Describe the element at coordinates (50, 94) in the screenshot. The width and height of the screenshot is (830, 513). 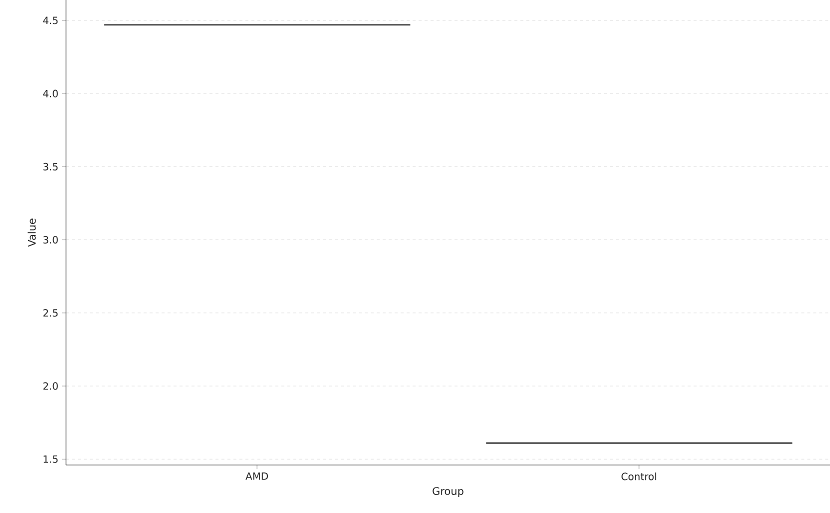
I see `y-tick-label: 4.0` at that location.